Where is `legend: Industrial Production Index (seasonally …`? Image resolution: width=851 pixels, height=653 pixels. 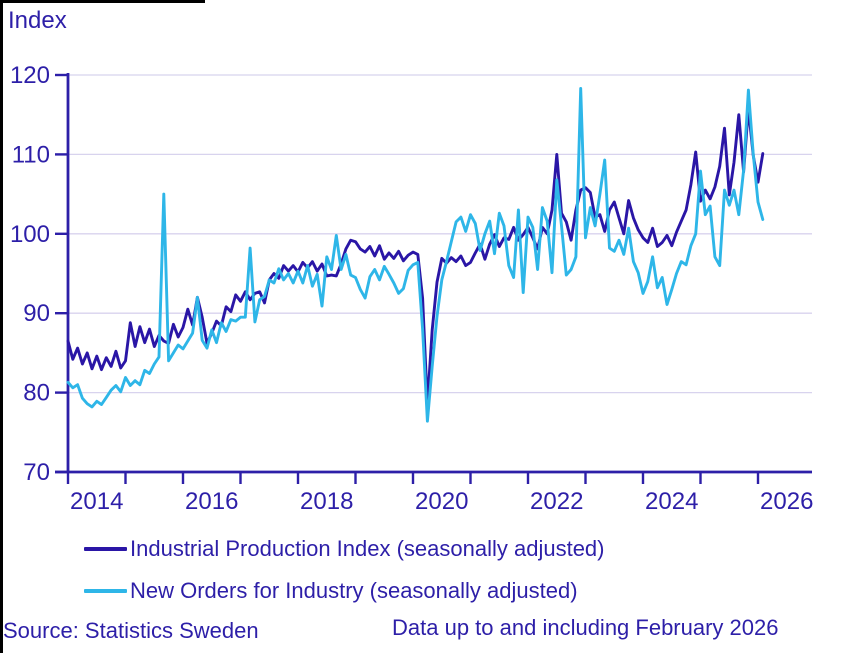
legend: Industrial Production Index (seasonally … is located at coordinates (344, 576).